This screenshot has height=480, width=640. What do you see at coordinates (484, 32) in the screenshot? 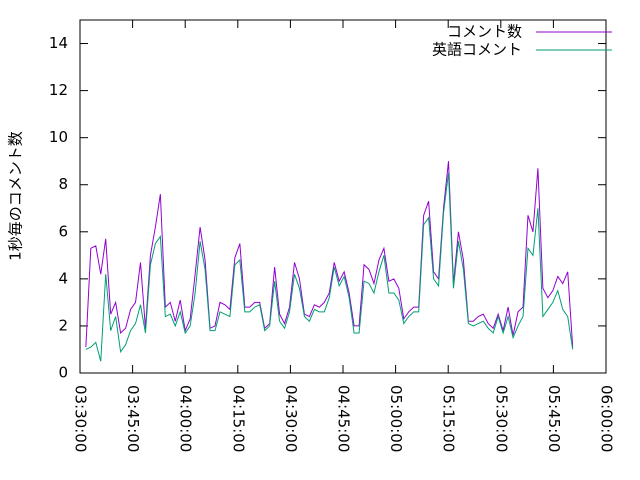
I see `legend-label: コメント数` at bounding box center [484, 32].